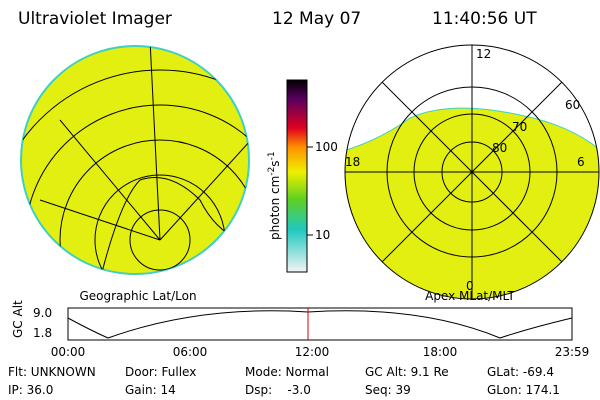 This screenshot has height=400, width=600. I want to click on x-tick-label: 00:00, so click(68, 352).